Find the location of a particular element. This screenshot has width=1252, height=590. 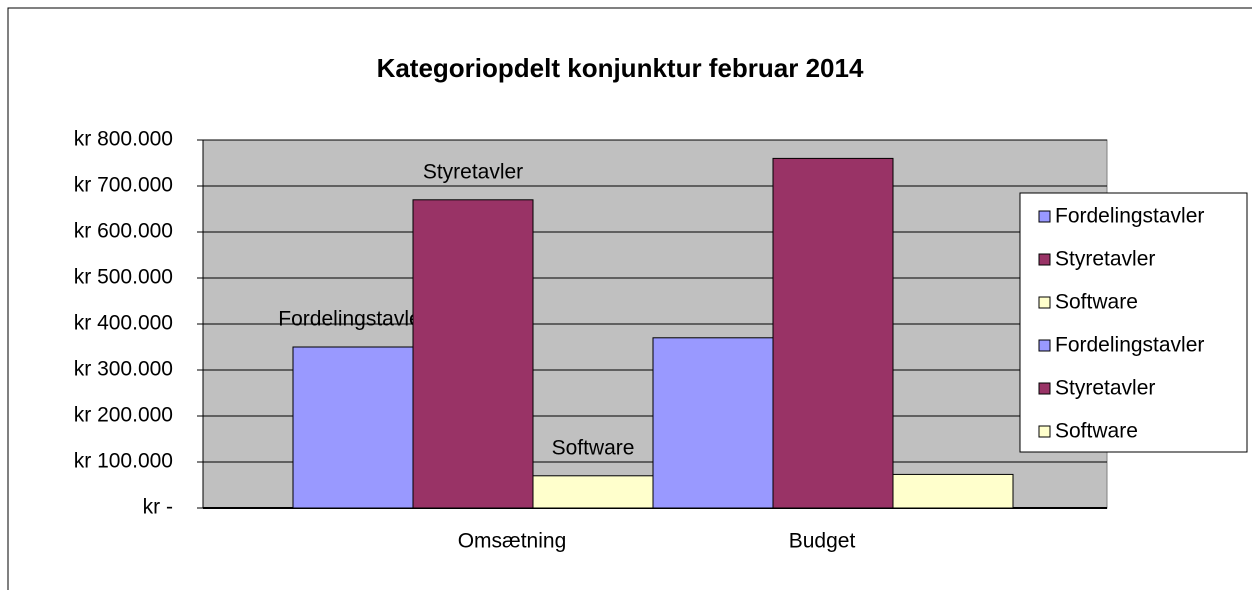

data-label: Fordelingstavler is located at coordinates (352, 319).